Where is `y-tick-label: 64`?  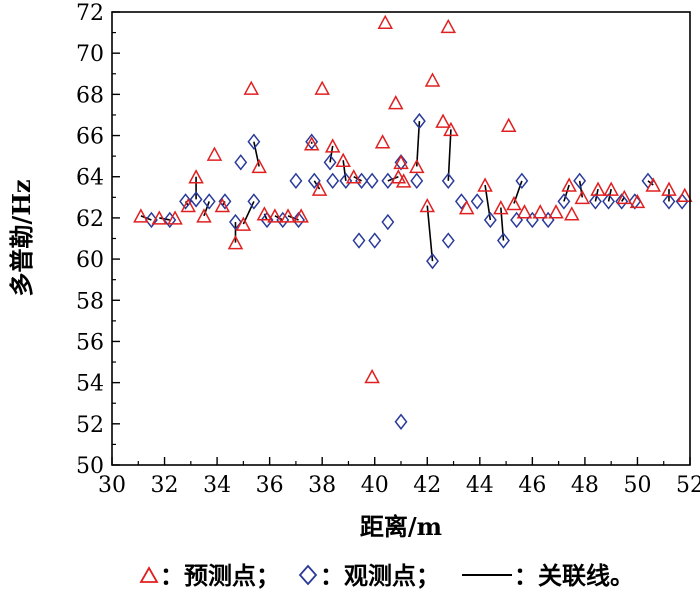
y-tick-label: 64 is located at coordinates (90, 178).